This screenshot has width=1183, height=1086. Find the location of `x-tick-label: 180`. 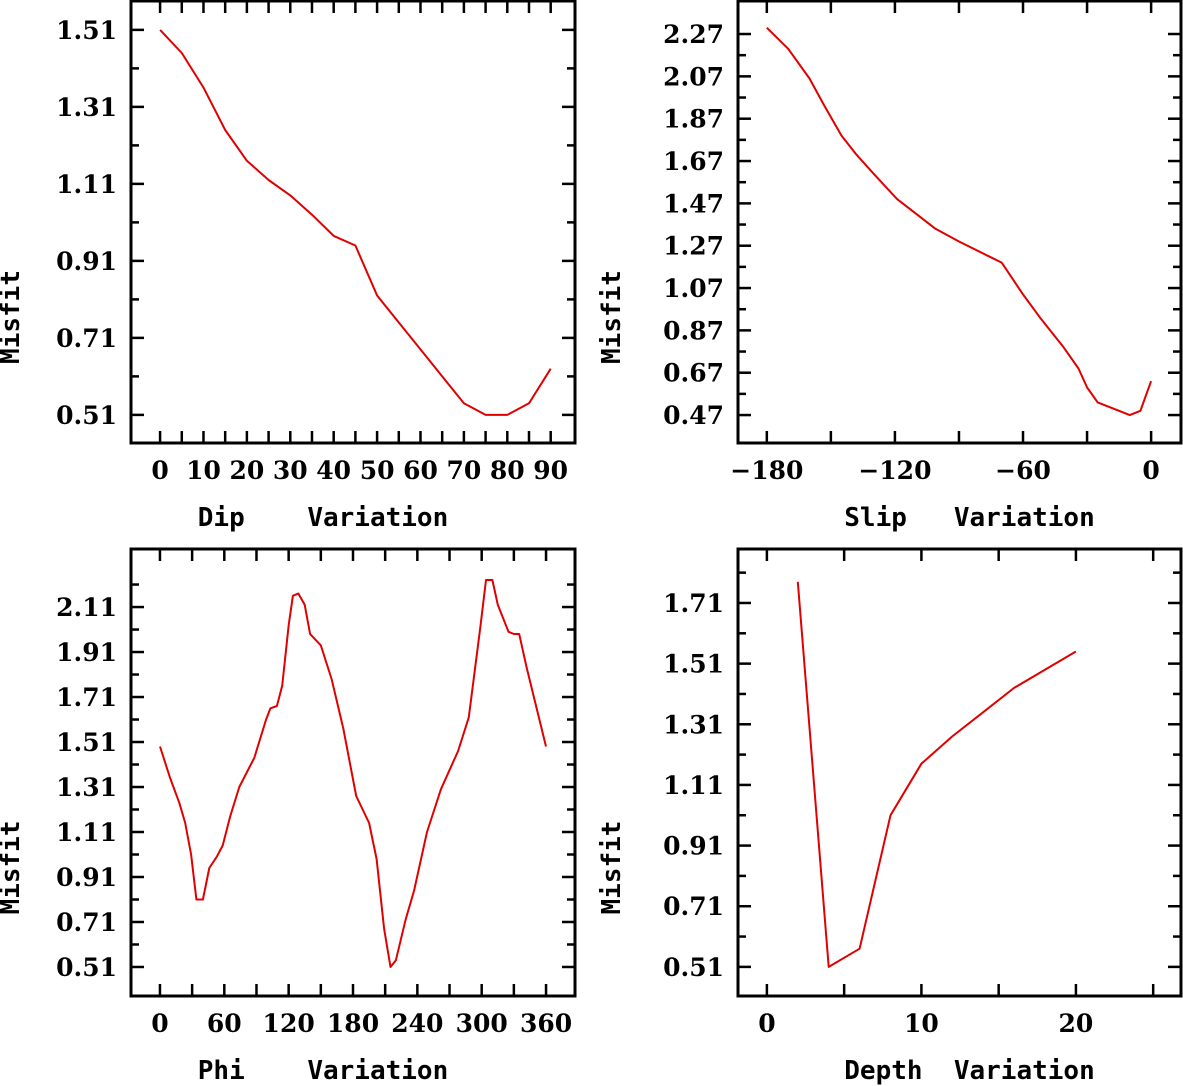

x-tick-label: 180 is located at coordinates (353, 1023).